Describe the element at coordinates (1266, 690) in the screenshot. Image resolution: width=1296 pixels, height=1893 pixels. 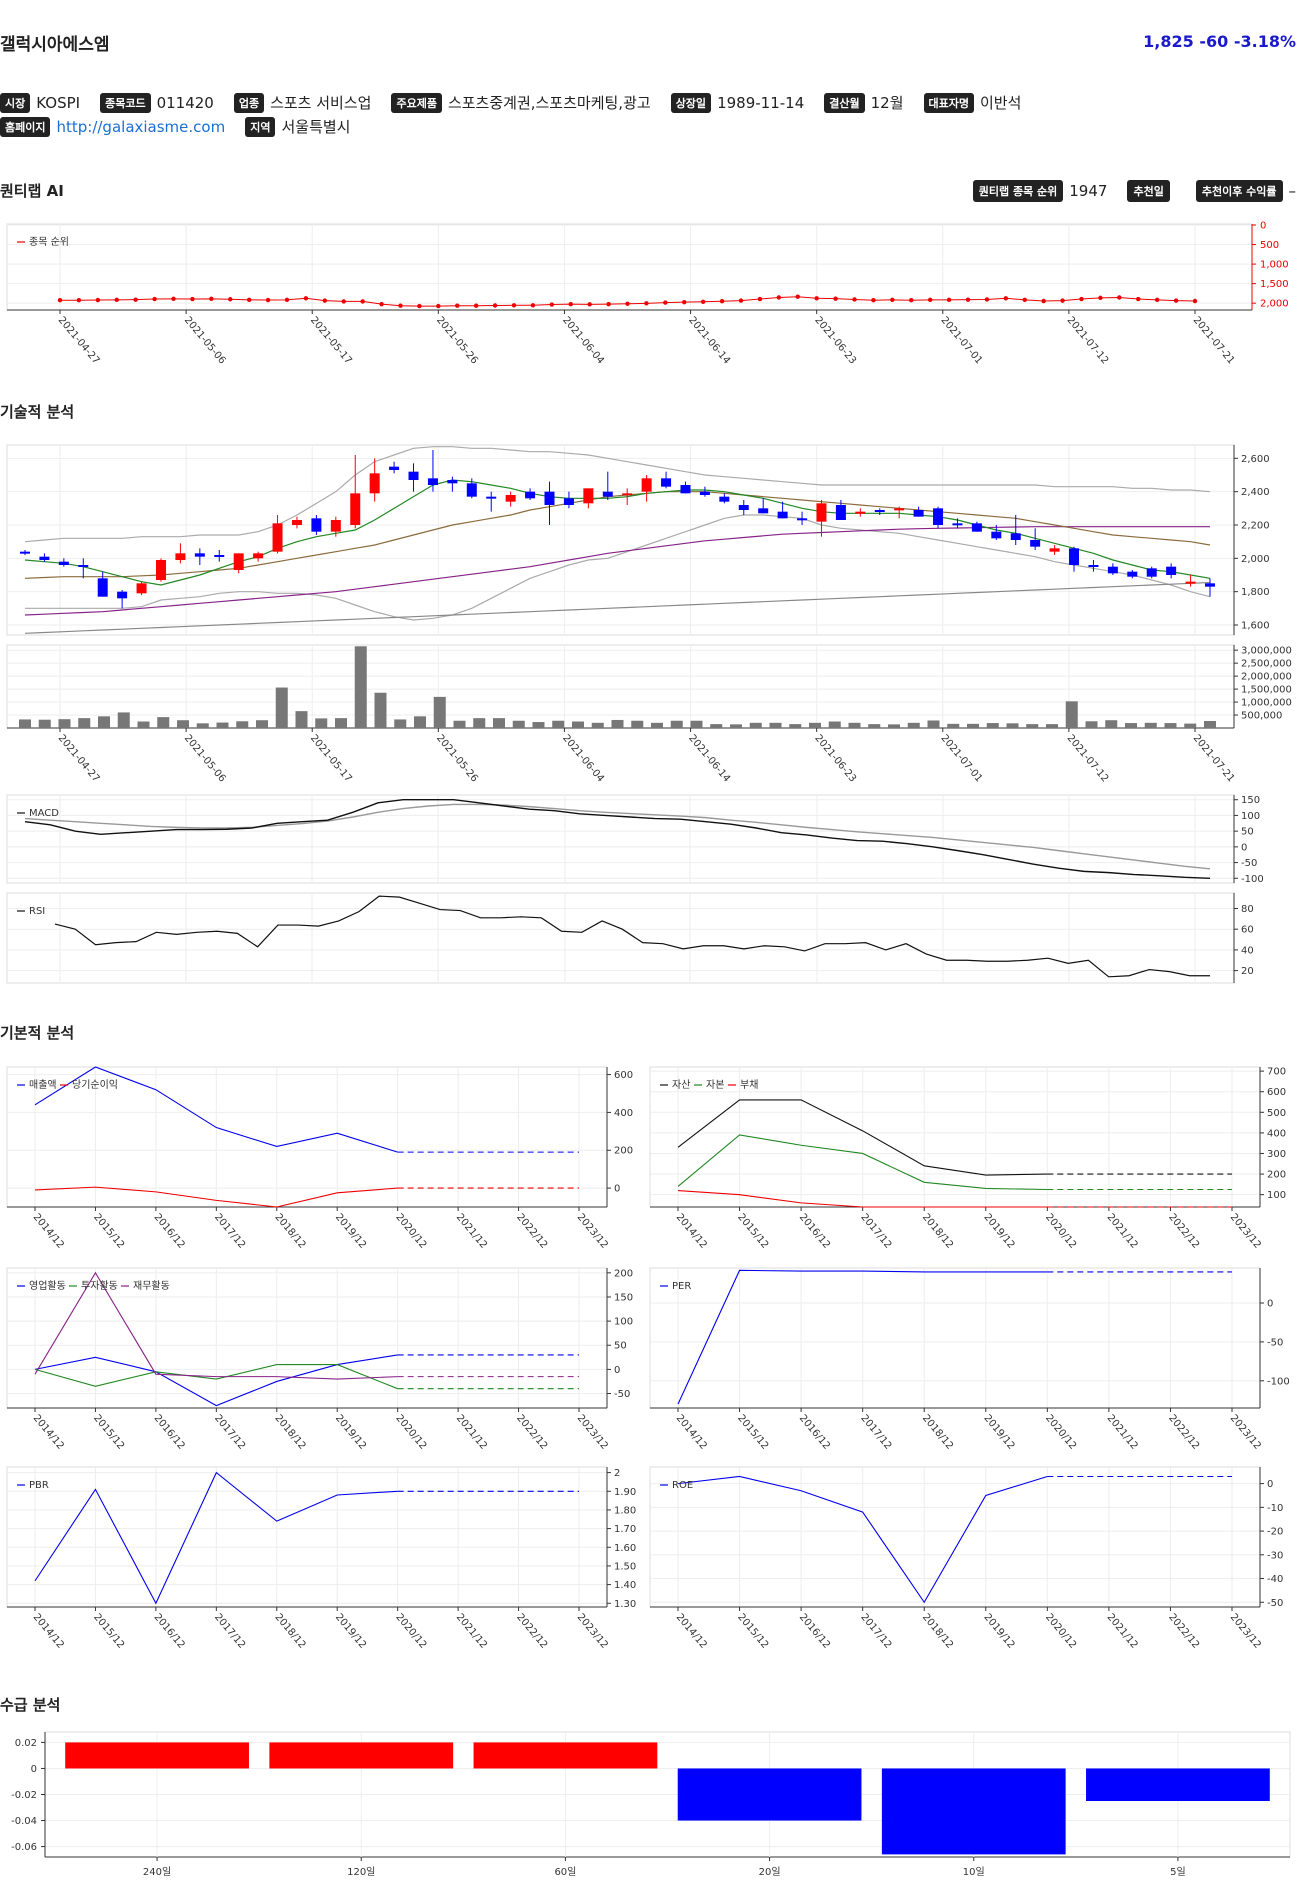
I see `volume-ytick-label: 1,500,000` at that location.